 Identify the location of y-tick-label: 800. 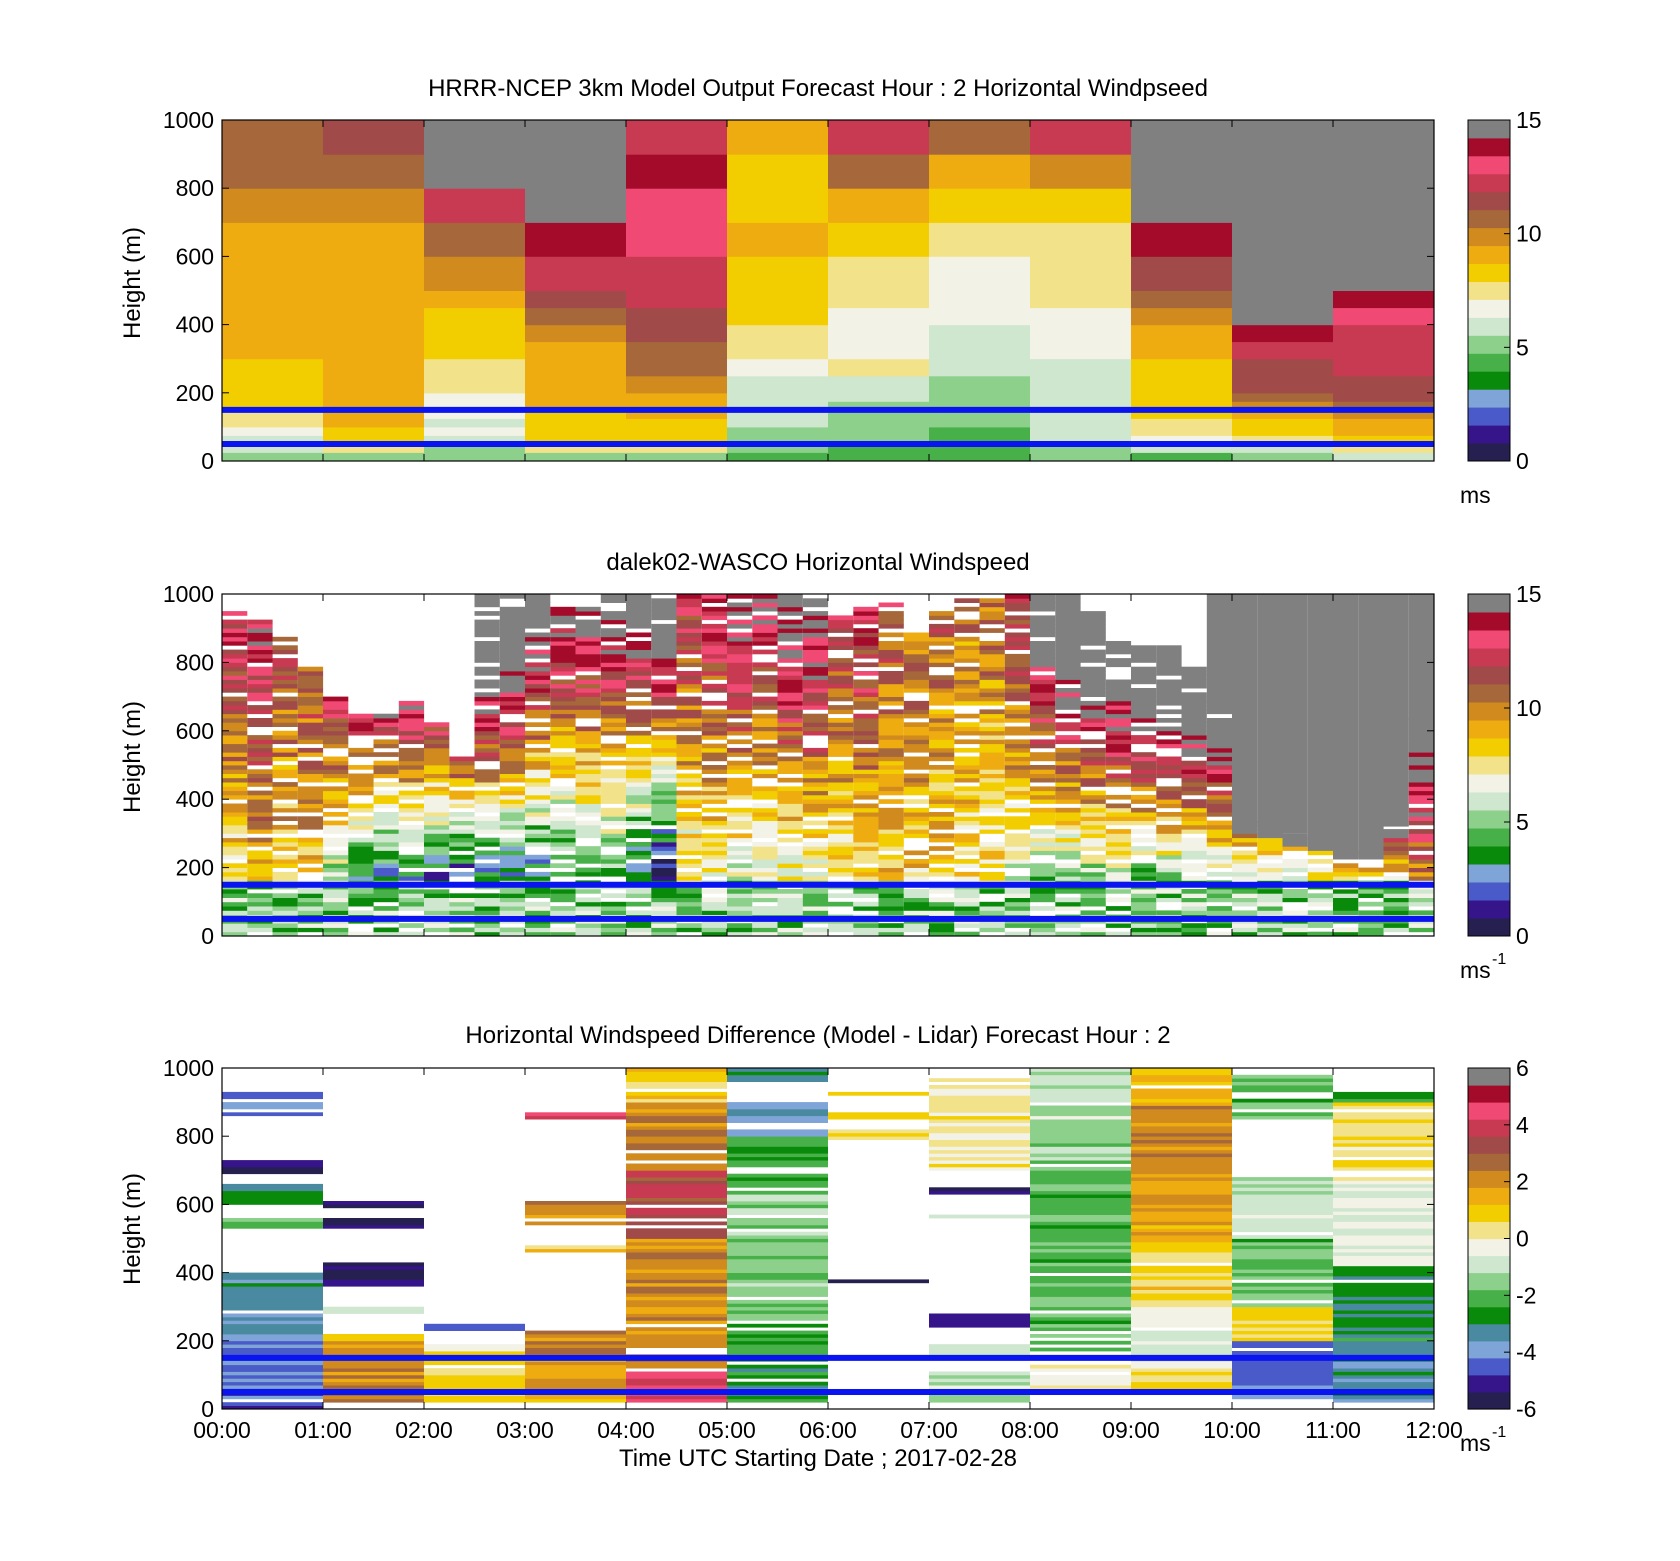
(195, 188).